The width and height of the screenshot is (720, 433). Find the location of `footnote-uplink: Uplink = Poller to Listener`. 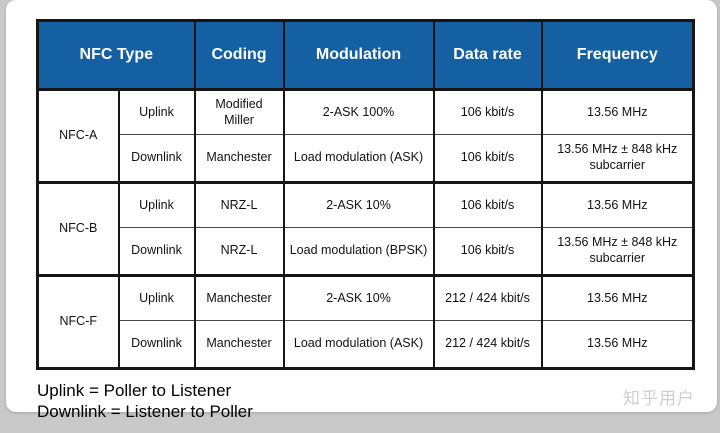

footnote-uplink: Uplink = Poller to Listener is located at coordinates (134, 390).